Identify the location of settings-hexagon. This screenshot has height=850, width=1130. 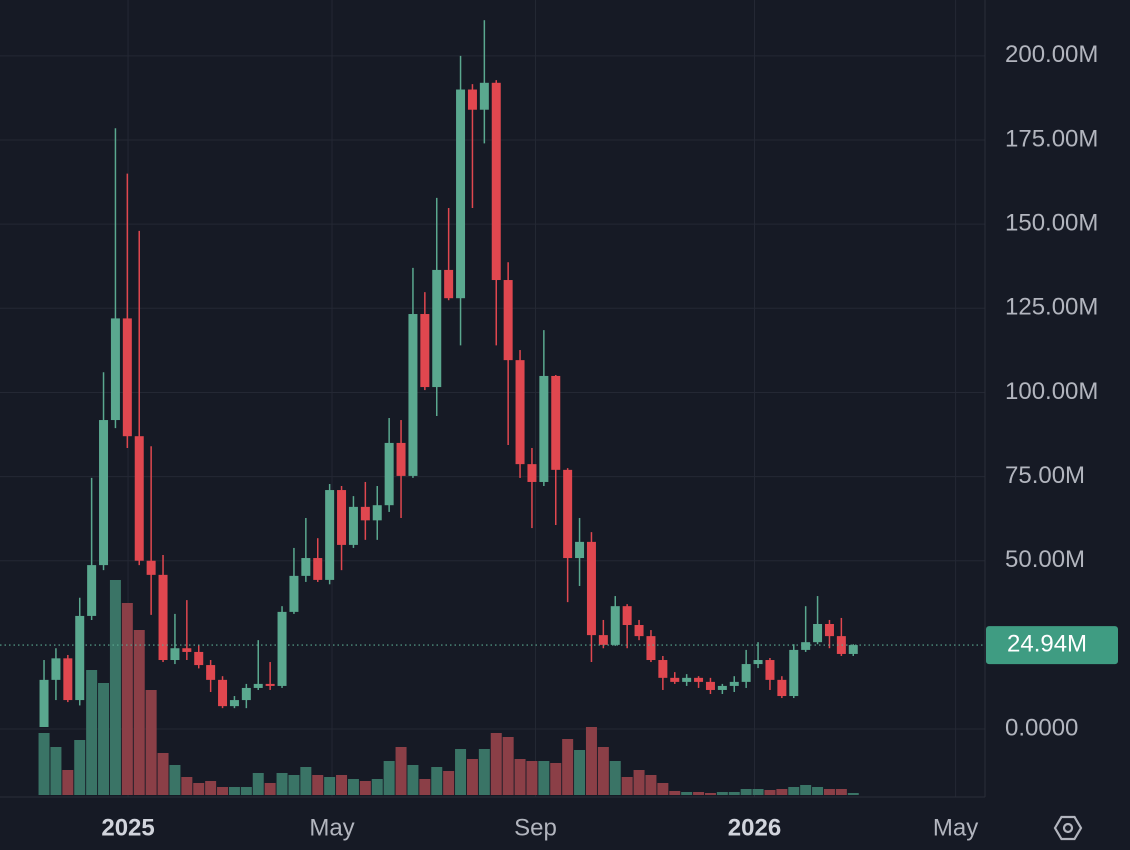
(1068, 828).